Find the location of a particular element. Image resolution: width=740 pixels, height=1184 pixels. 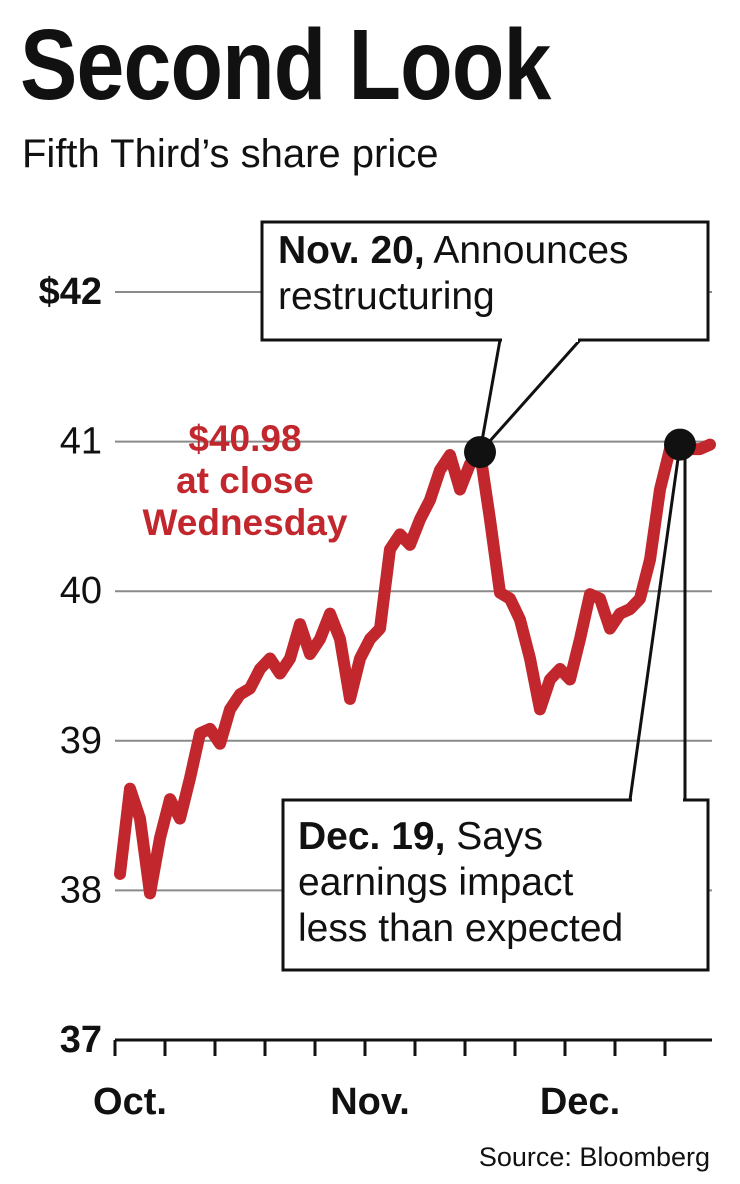

y-tick-label: 41 is located at coordinates (81, 442).